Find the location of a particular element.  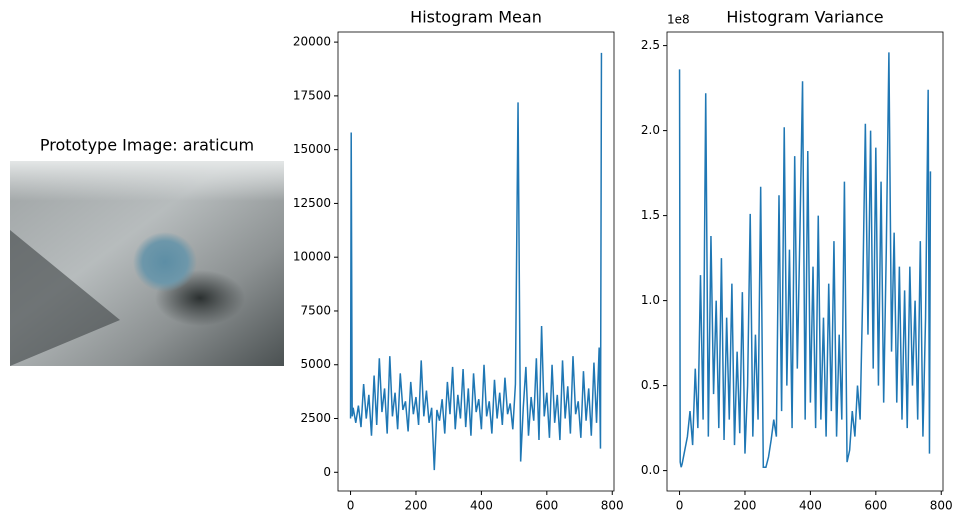

y-tick-label: 2500 is located at coordinates (315, 418).